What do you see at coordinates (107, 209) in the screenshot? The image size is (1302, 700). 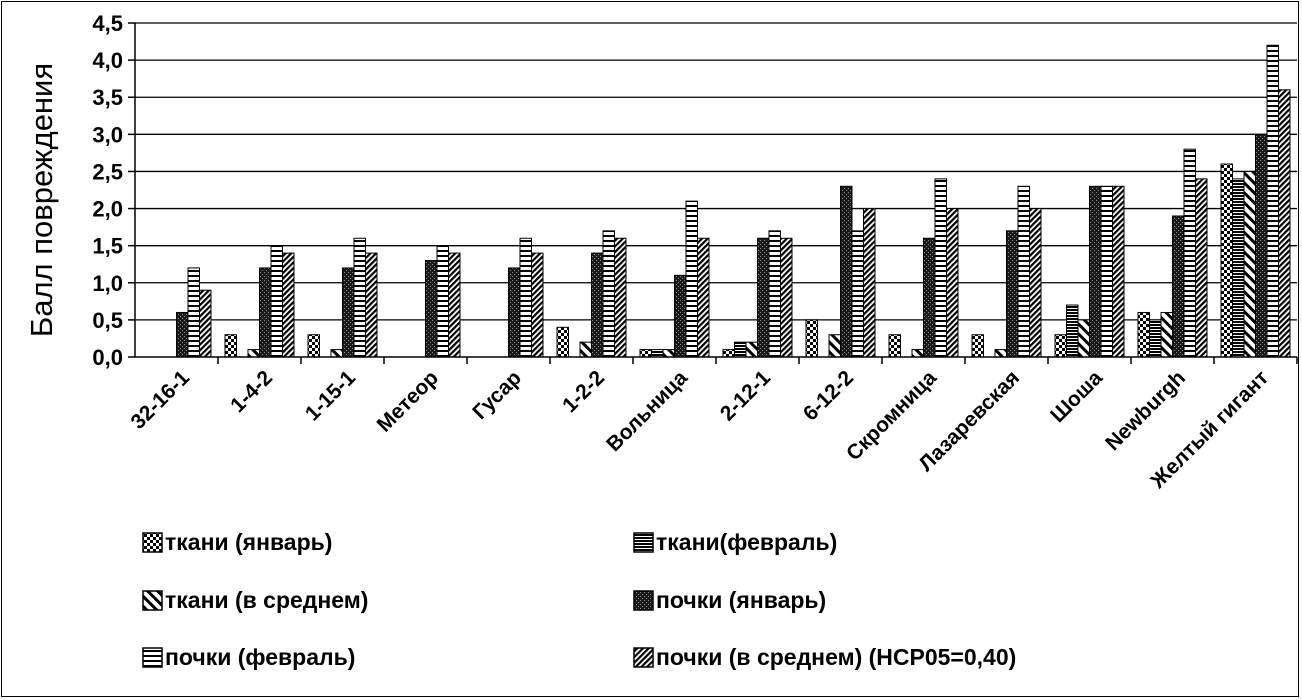 I see `y-tick-label: 2,0` at bounding box center [107, 209].